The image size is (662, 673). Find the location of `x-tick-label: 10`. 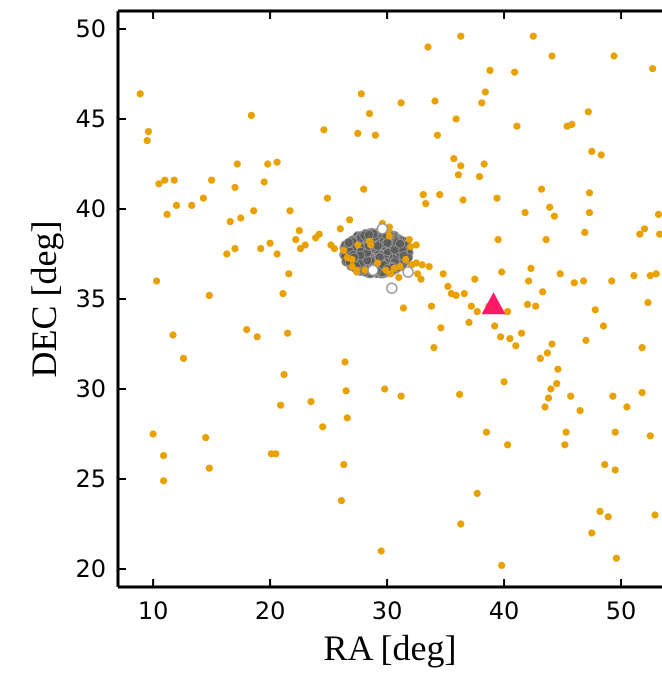

x-tick-label: 10 is located at coordinates (153, 611).